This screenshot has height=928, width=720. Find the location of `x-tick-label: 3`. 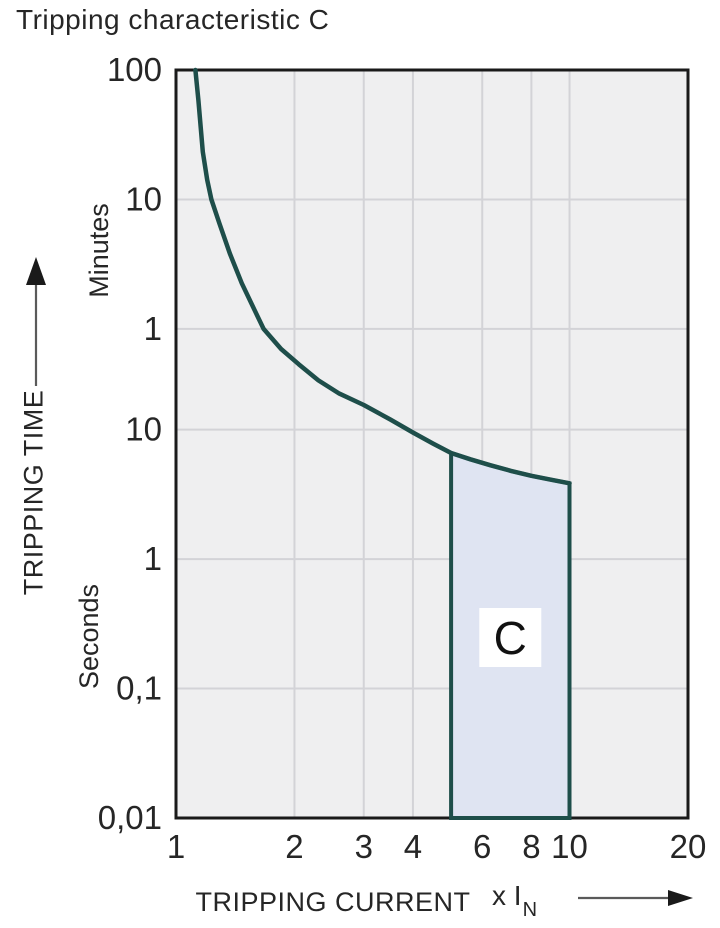

x-tick-label: 3 is located at coordinates (364, 846).